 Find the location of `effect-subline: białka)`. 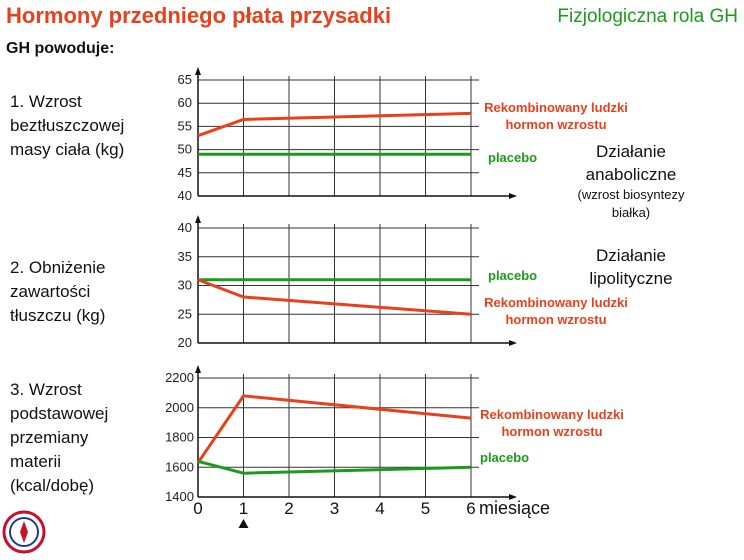

effect-subline: białka) is located at coordinates (631, 212).